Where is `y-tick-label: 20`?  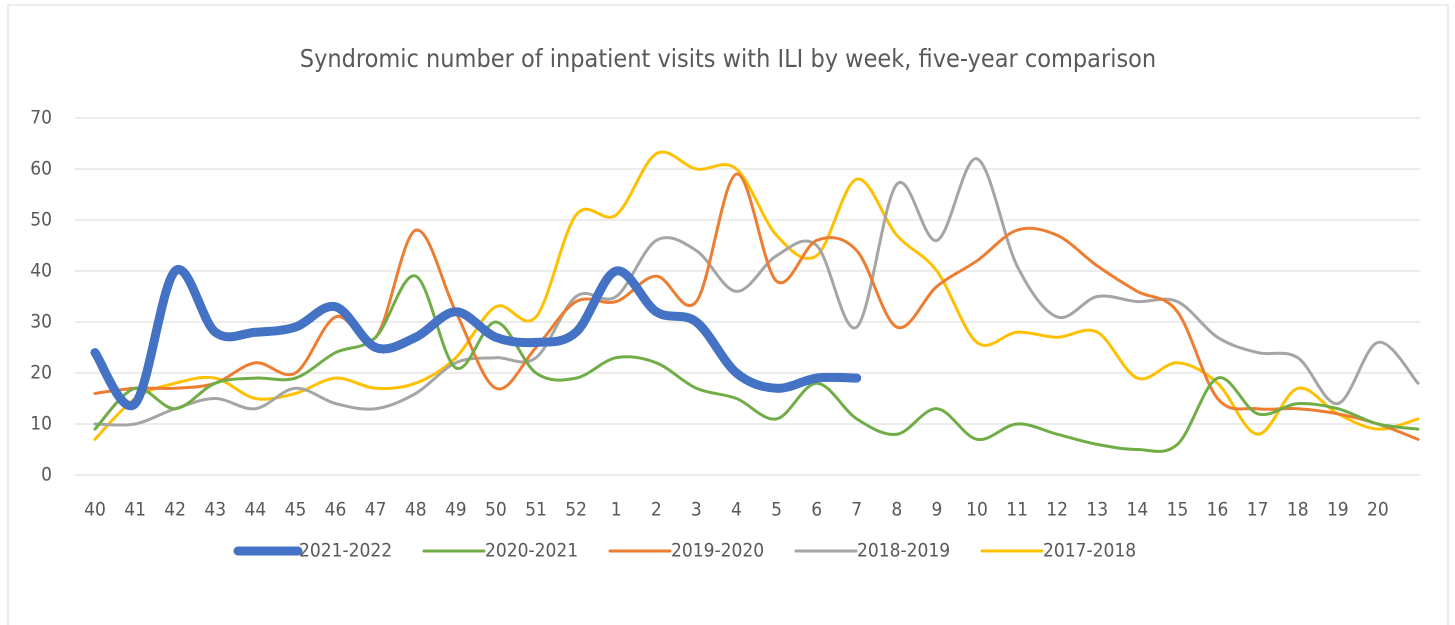 y-tick-label: 20 is located at coordinates (41, 373).